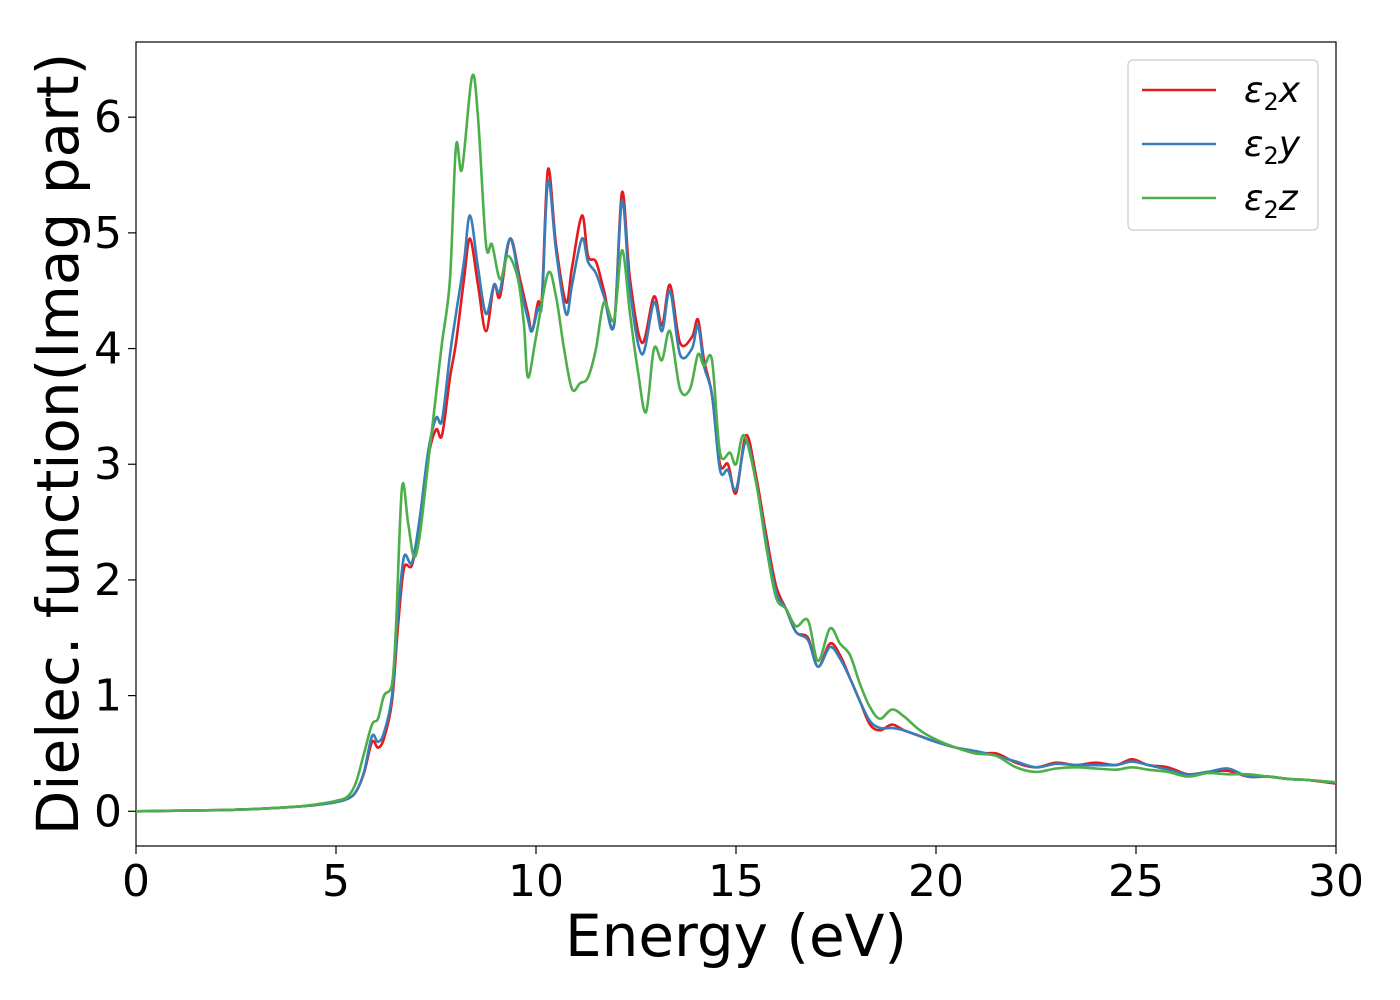 The height and width of the screenshot is (1000, 1400). What do you see at coordinates (136, 881) in the screenshot?
I see `x-tick-label: 0` at bounding box center [136, 881].